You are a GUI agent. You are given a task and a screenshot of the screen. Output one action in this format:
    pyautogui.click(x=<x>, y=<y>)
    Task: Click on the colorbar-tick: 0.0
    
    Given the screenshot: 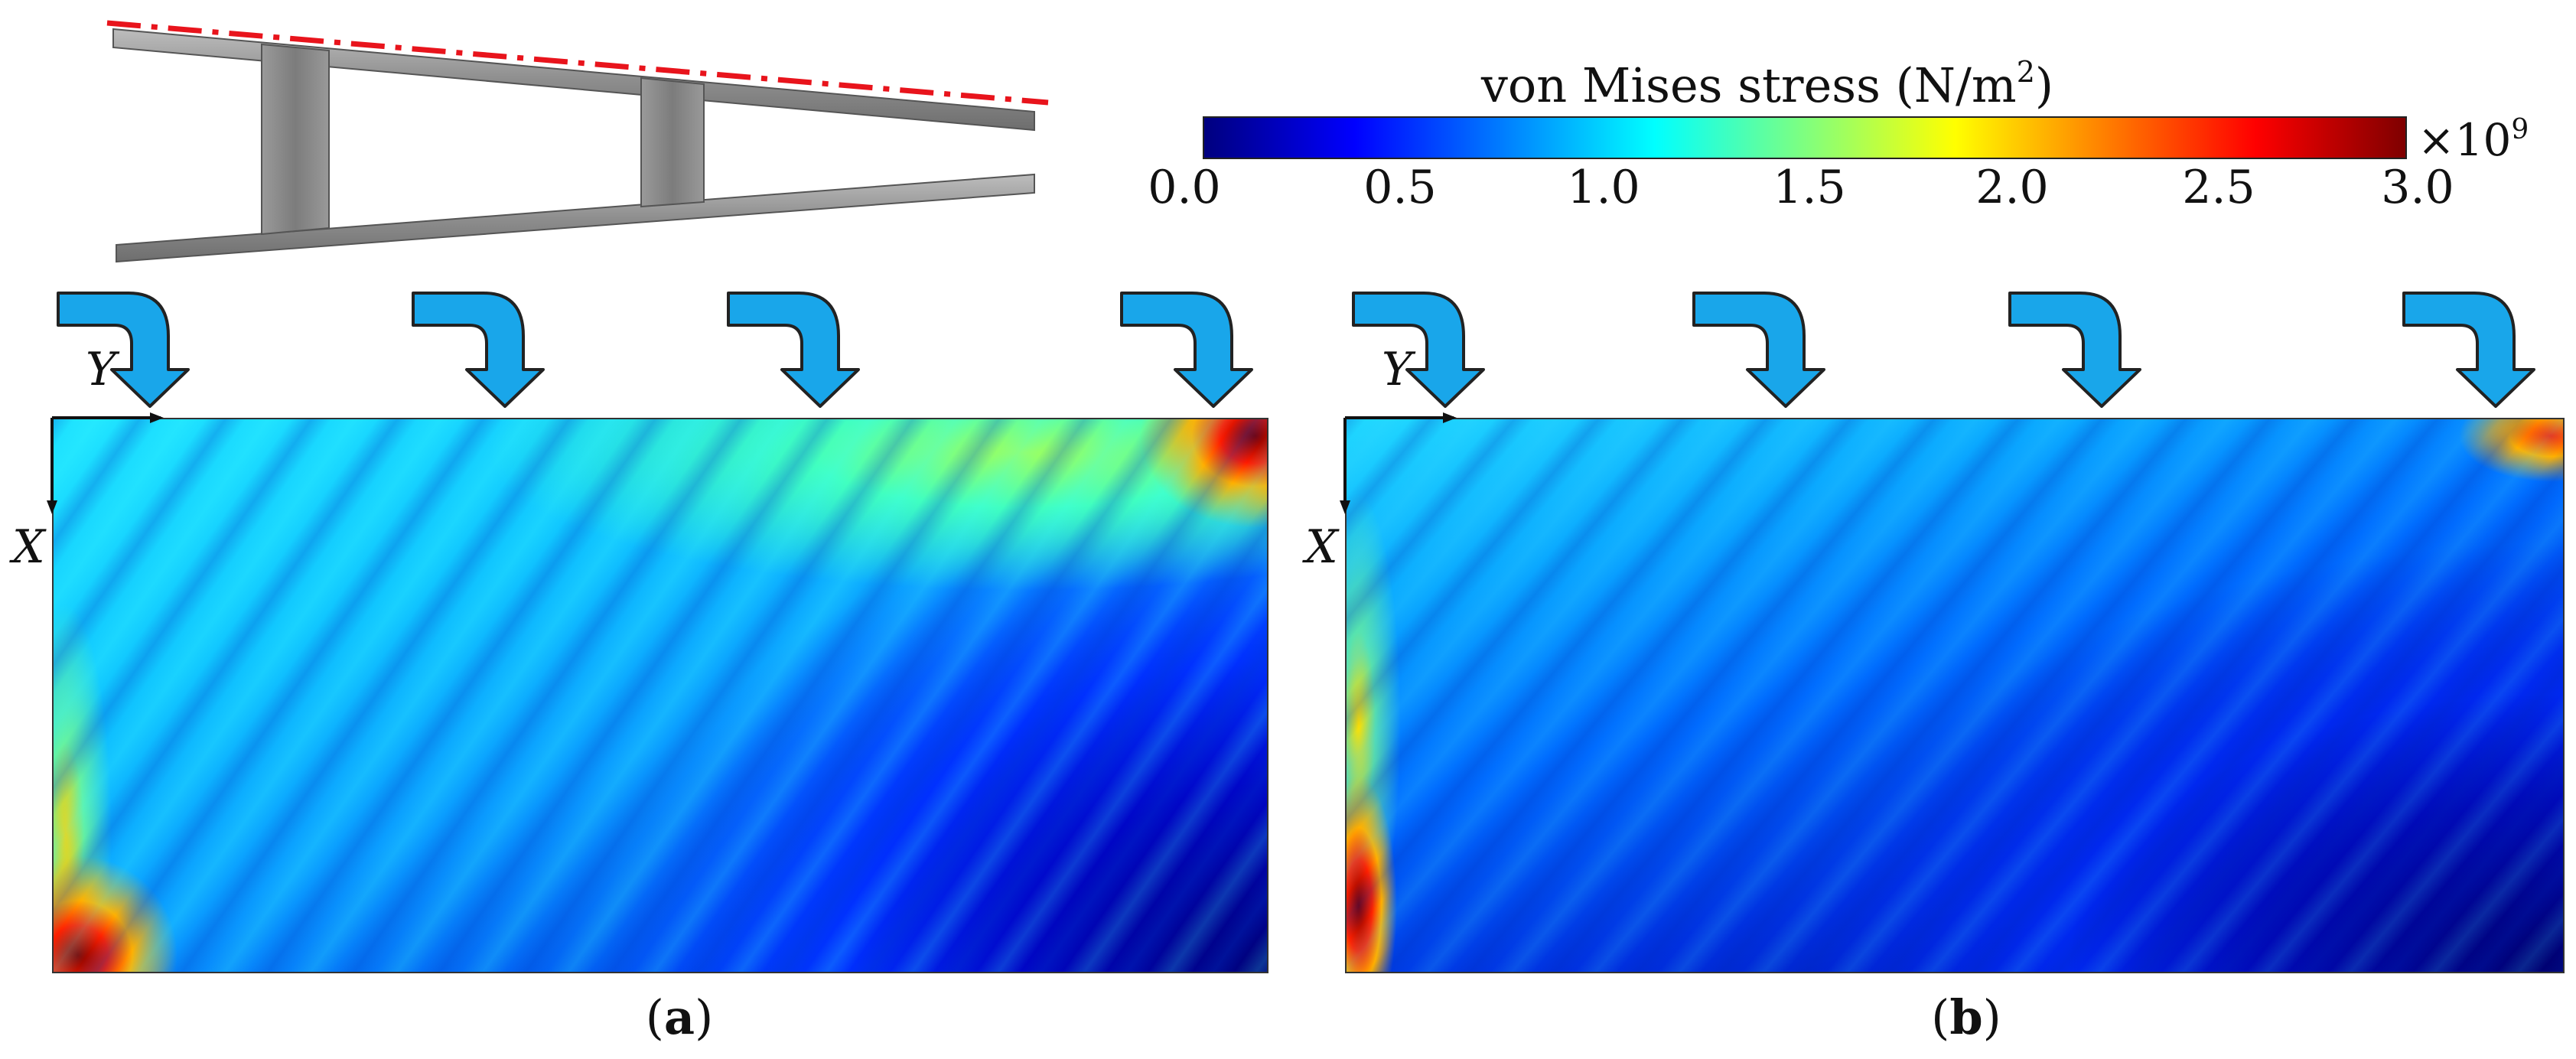 What is the action you would take?
    pyautogui.click(x=1184, y=187)
    